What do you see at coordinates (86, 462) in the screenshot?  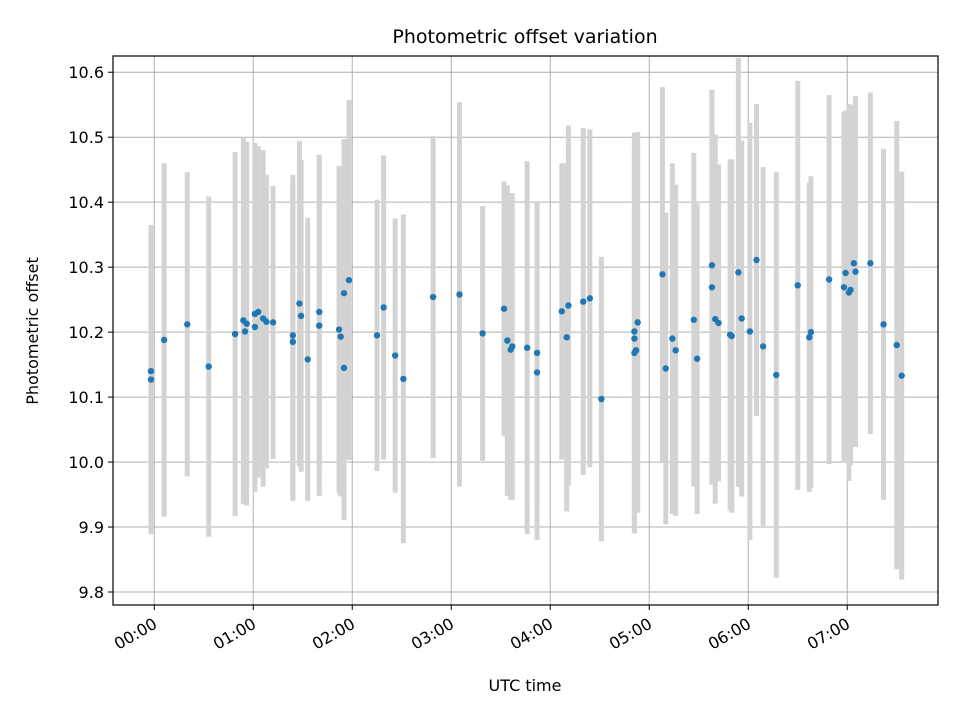 I see `y-tick-label: 10.0` at bounding box center [86, 462].